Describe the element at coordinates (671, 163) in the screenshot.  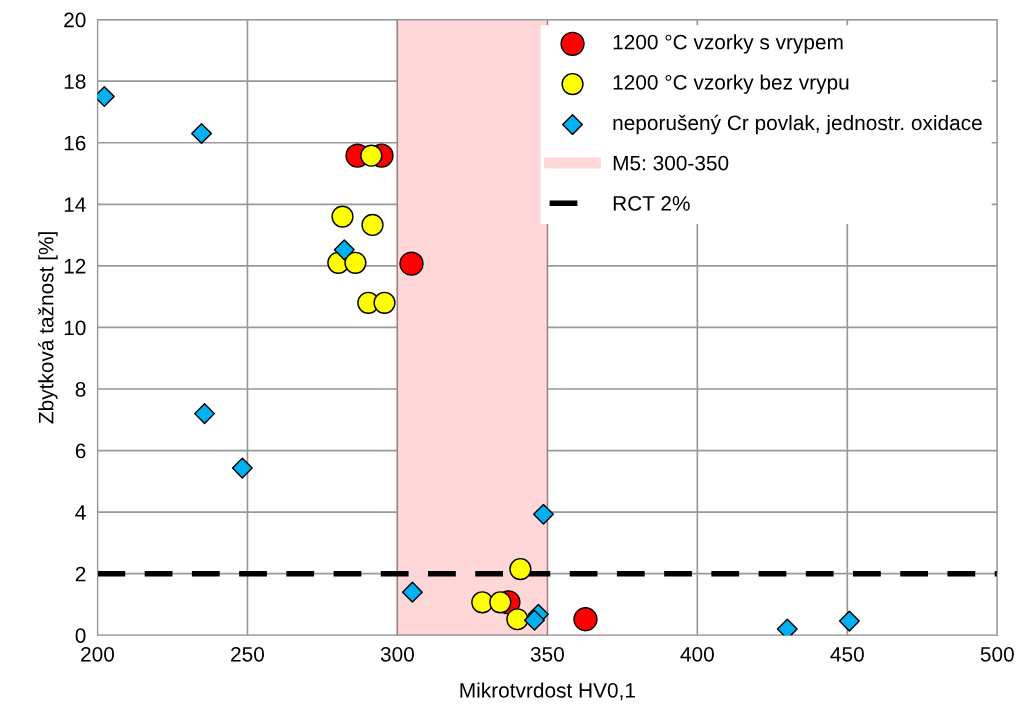
I see `band-label: M5: 300-350` at that location.